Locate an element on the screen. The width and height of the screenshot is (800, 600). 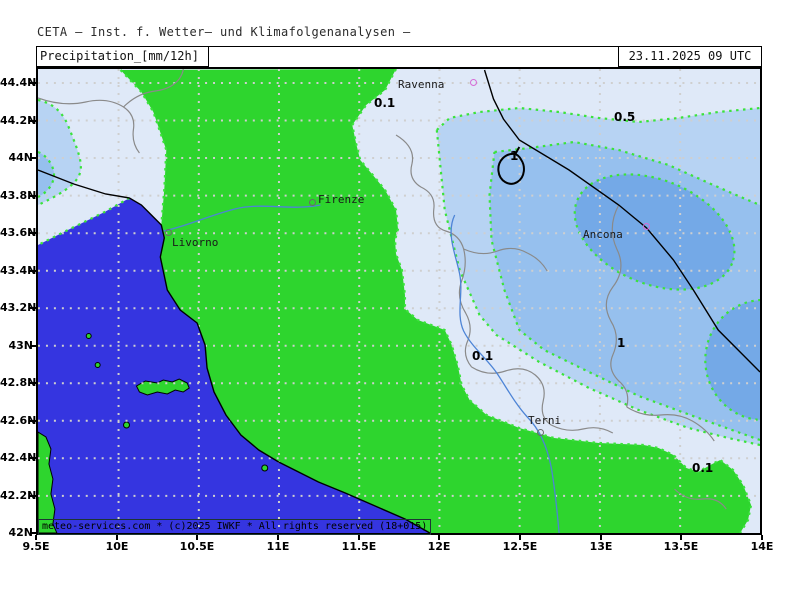
lat-label: 42.4N is located at coordinates (18, 457).